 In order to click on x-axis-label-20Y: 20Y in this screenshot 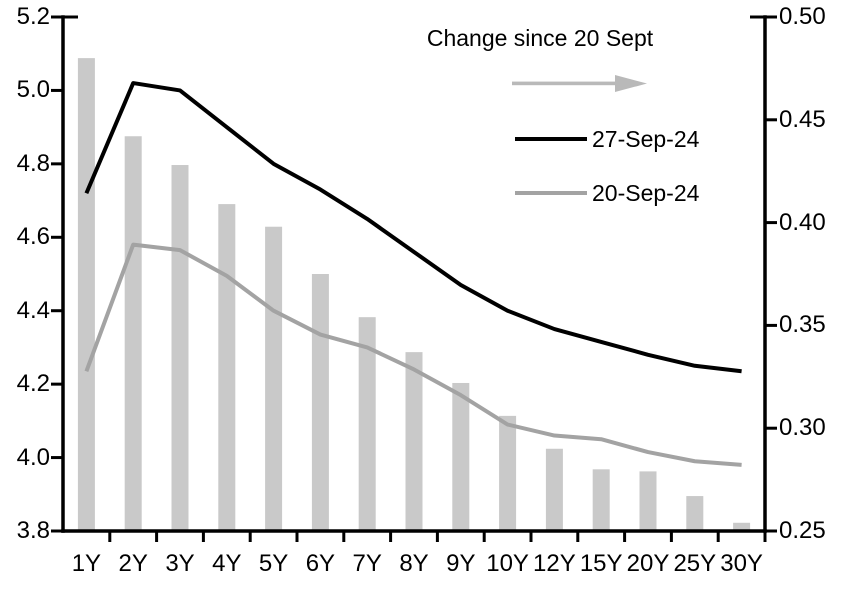, I will do `click(648, 563)`.